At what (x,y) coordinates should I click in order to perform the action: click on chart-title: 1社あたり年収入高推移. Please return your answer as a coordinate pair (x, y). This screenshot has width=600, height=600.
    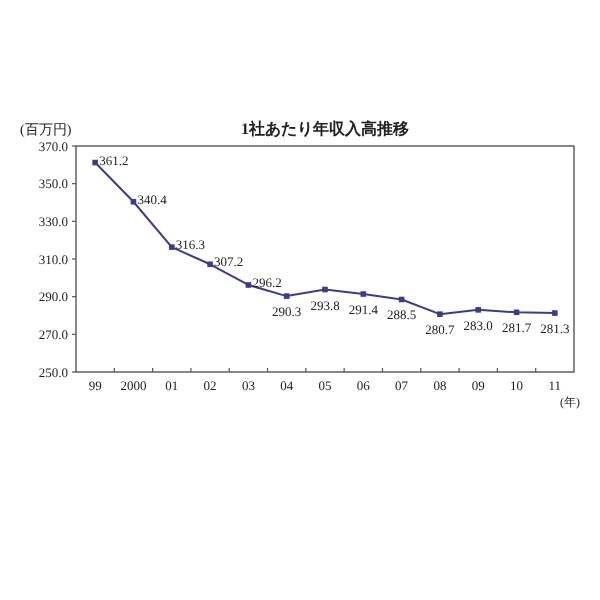
    Looking at the image, I should click on (325, 128).